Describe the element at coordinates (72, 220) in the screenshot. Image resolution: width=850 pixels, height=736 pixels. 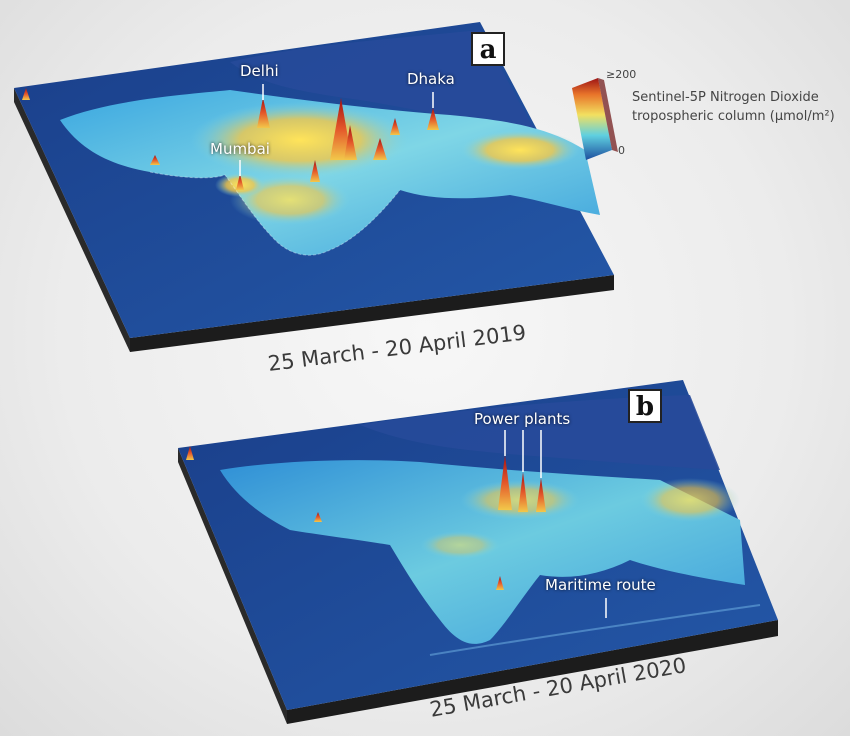
I see `panel-a-base-left` at that location.